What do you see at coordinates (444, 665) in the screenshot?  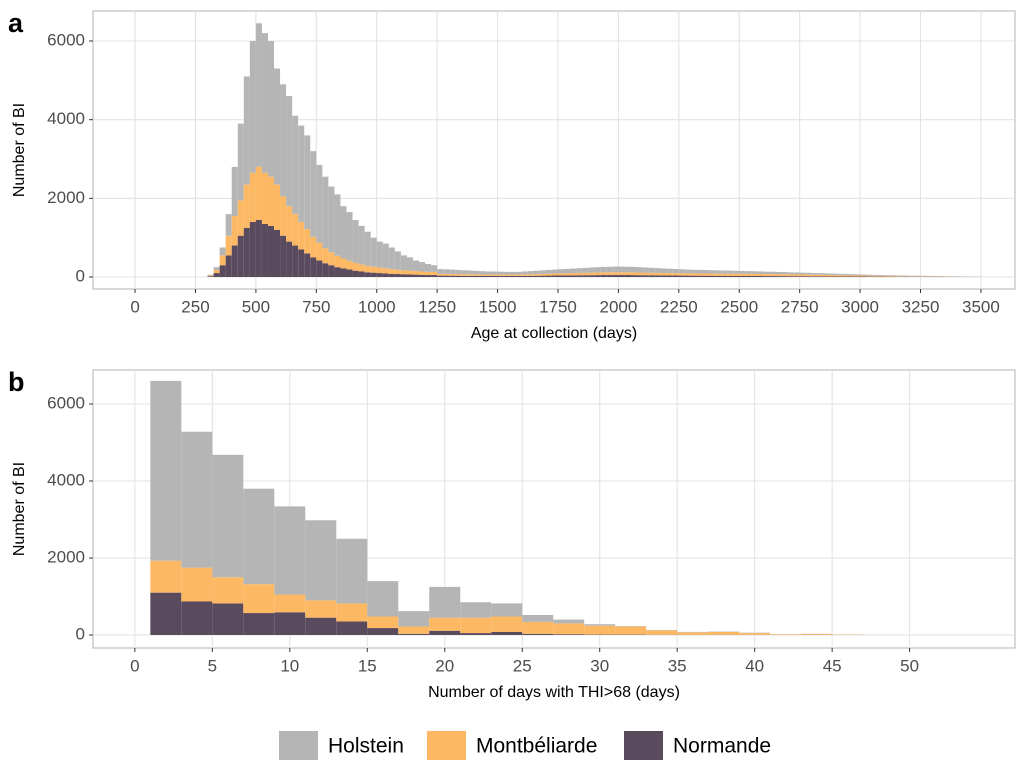 I see `x-tick-label: 20` at bounding box center [444, 665].